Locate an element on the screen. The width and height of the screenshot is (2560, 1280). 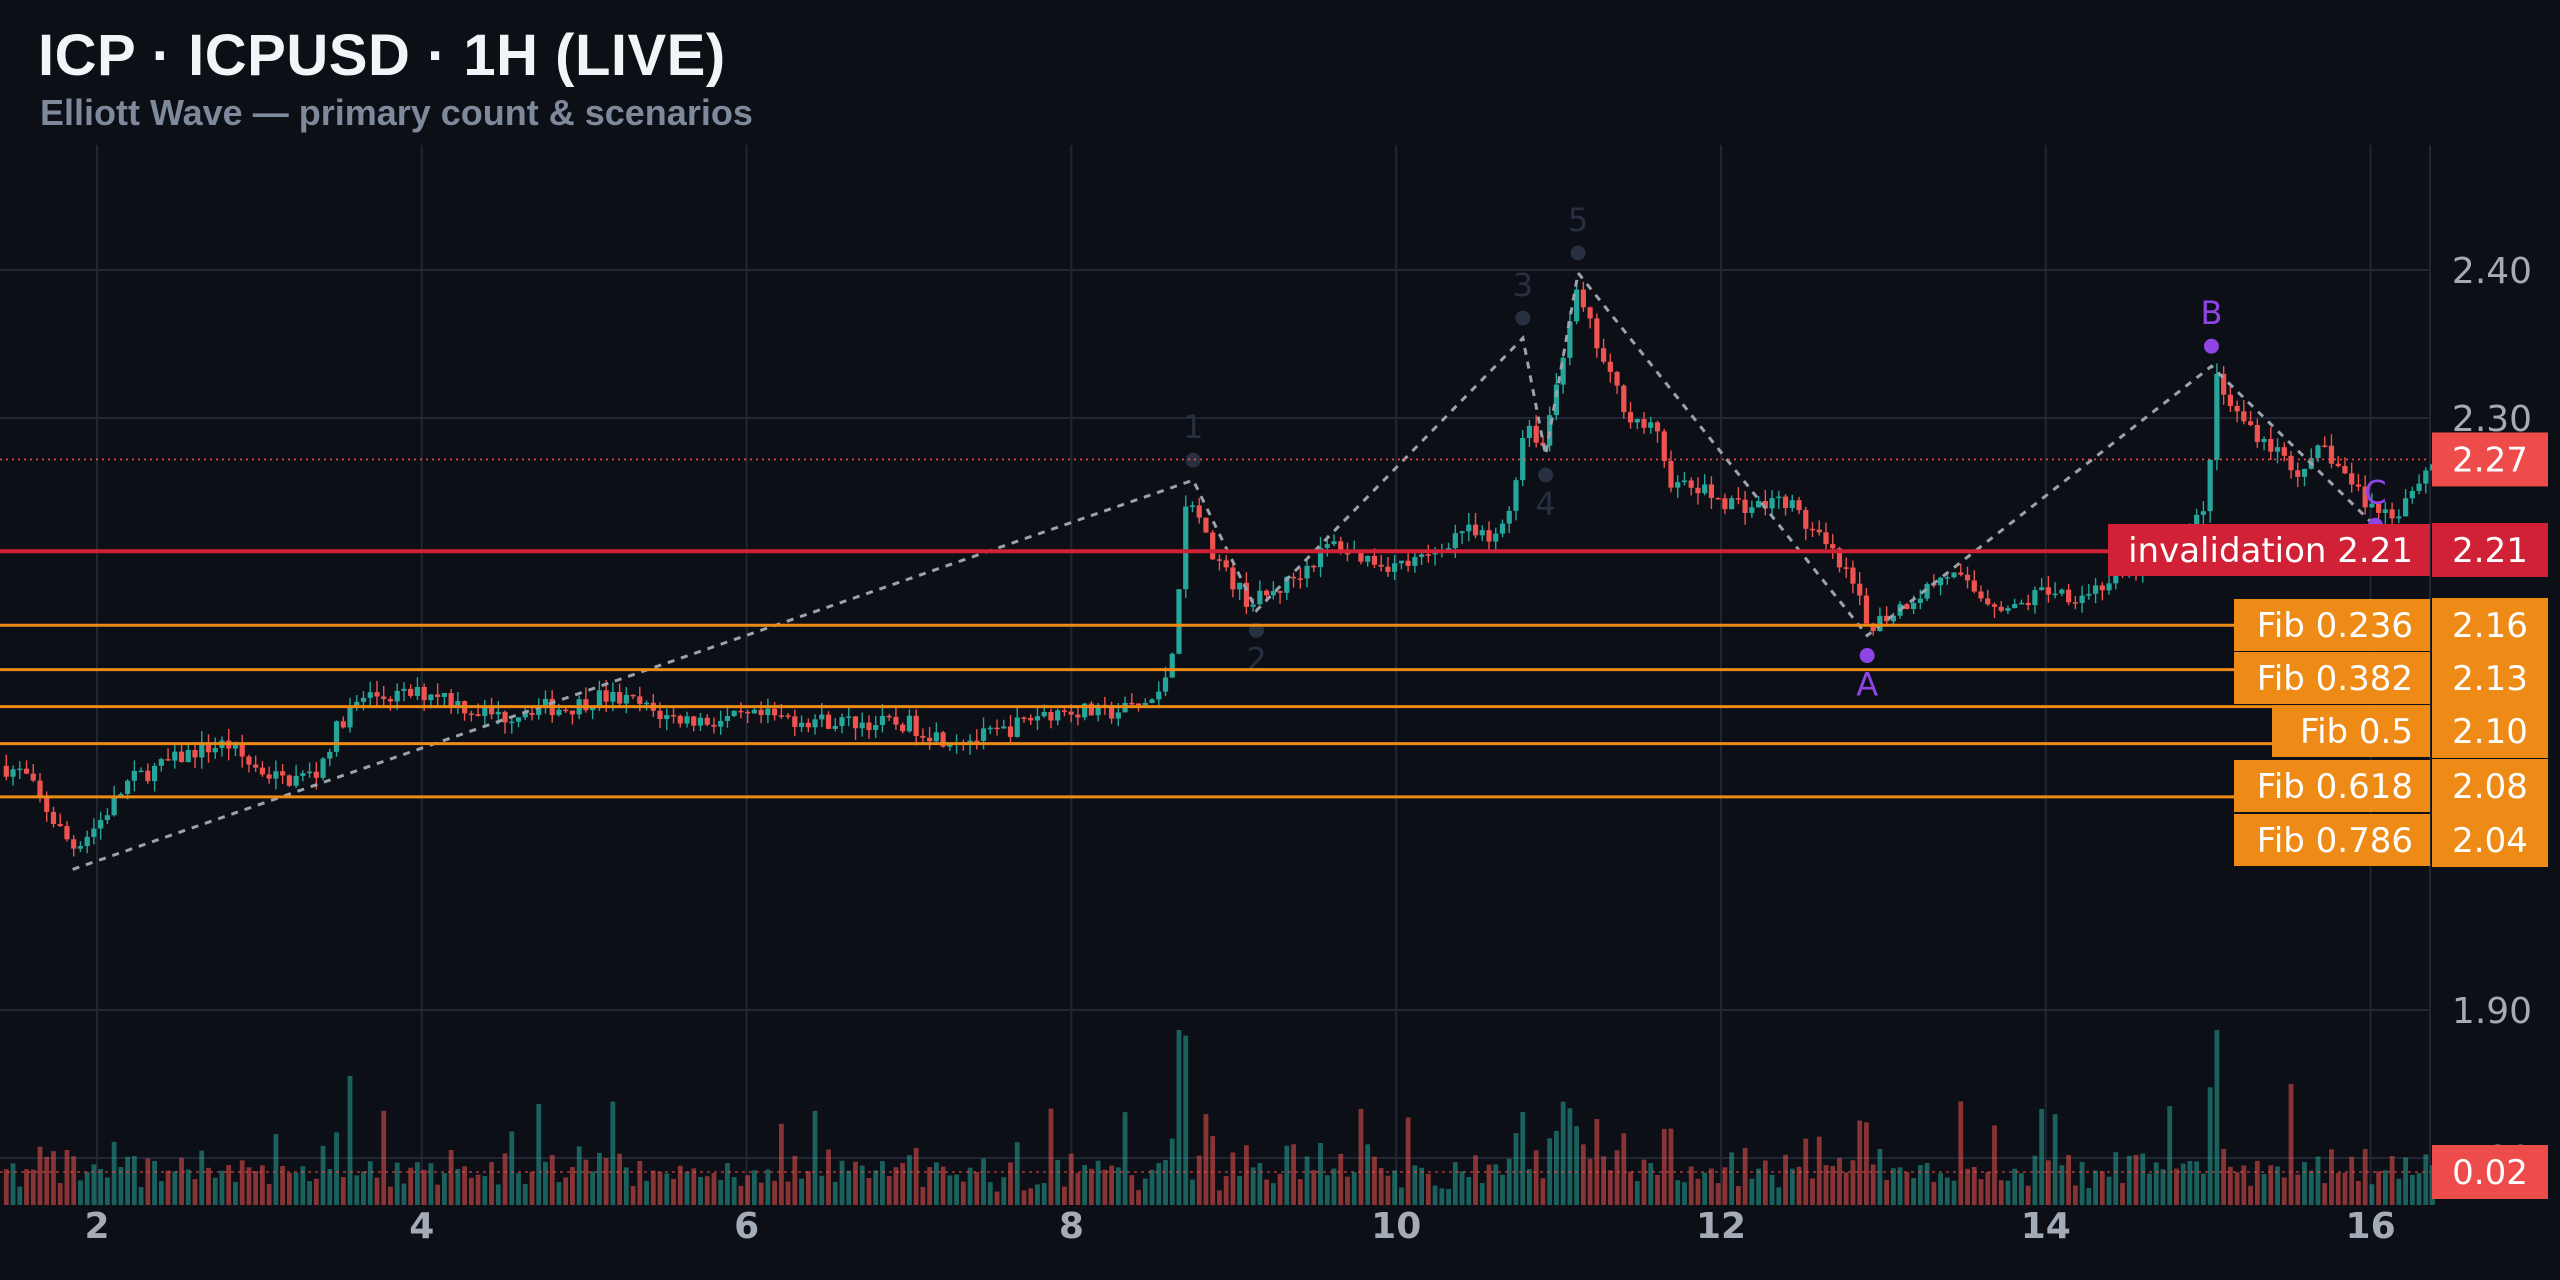
fib-label: Fib 0.618 is located at coordinates (2335, 787).